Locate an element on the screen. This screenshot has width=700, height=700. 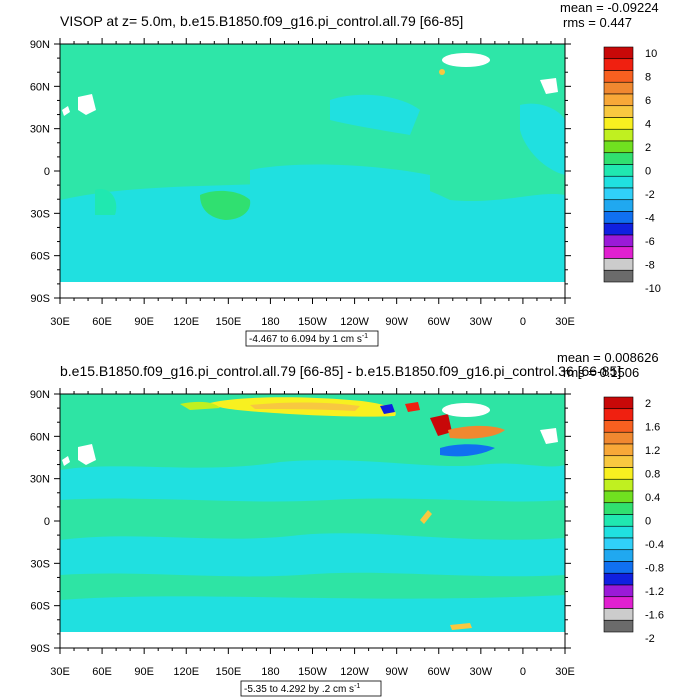
southern-band is located at coordinates (312, 555).